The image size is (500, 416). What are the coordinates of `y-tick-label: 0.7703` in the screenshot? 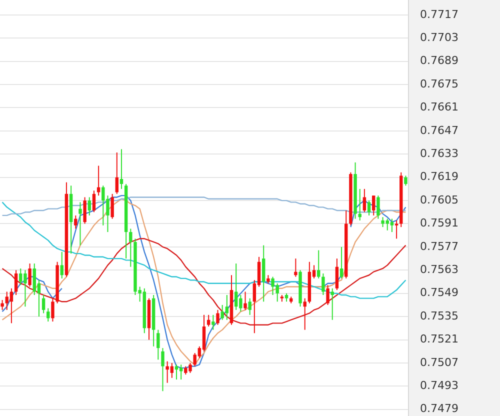 It's located at (439, 37).